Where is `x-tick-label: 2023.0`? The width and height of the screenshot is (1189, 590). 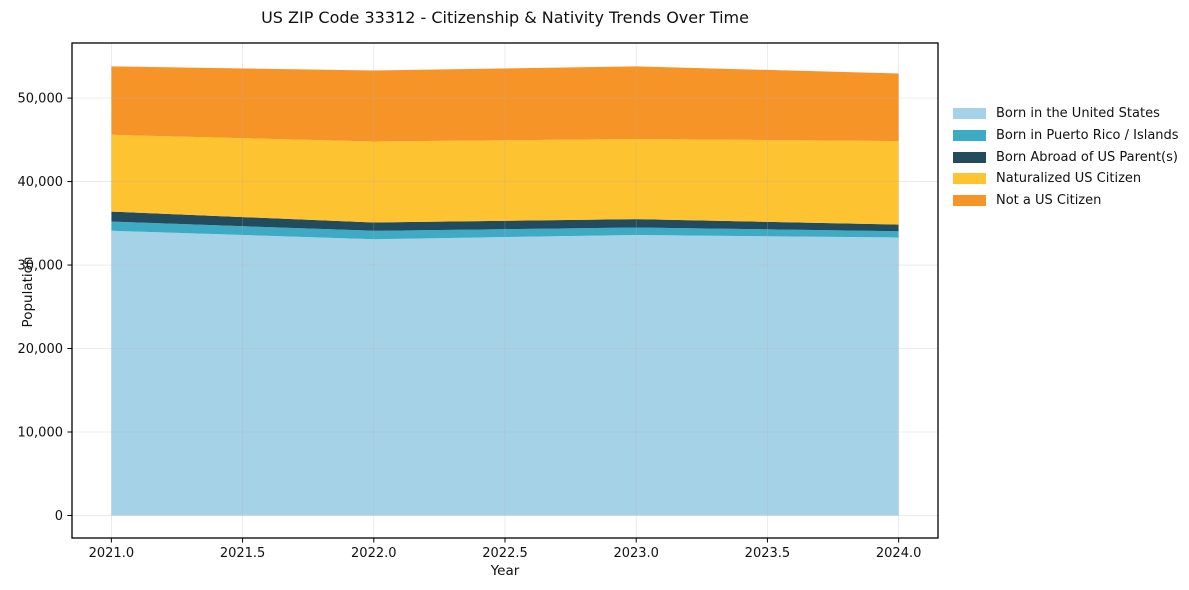
x-tick-label: 2023.0 is located at coordinates (636, 553).